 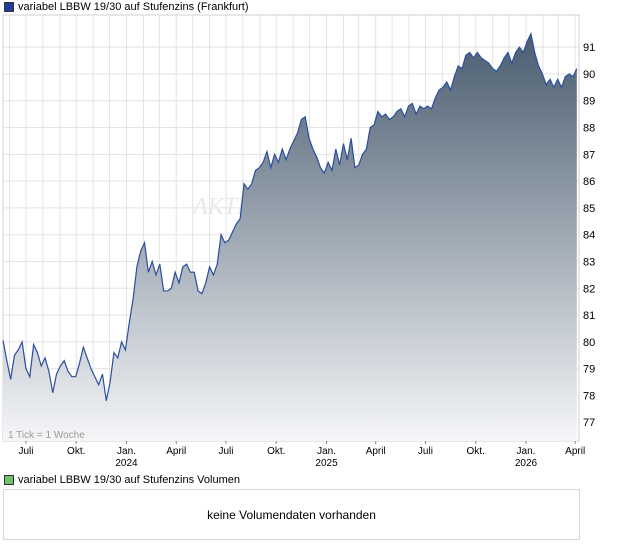 I want to click on volume-legend-swatch, so click(x=9, y=480).